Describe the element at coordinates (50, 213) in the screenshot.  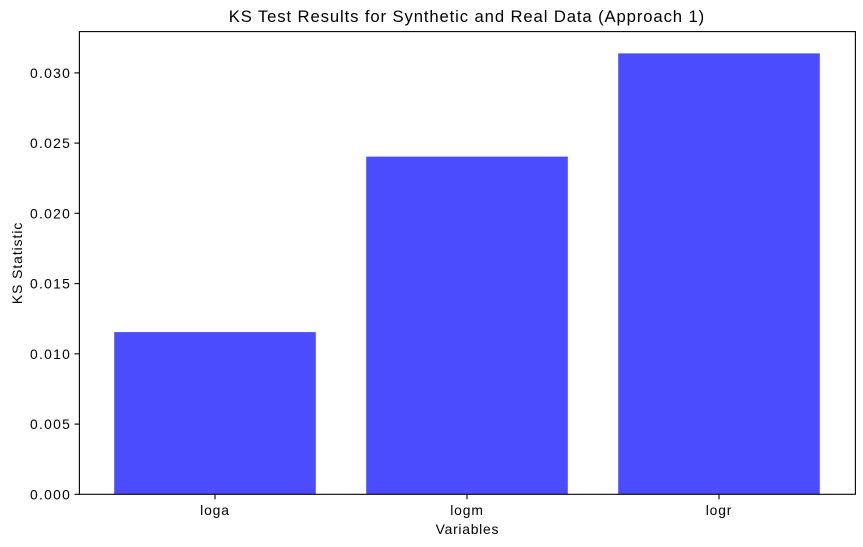
I see `svg-text: 0.020` at that location.